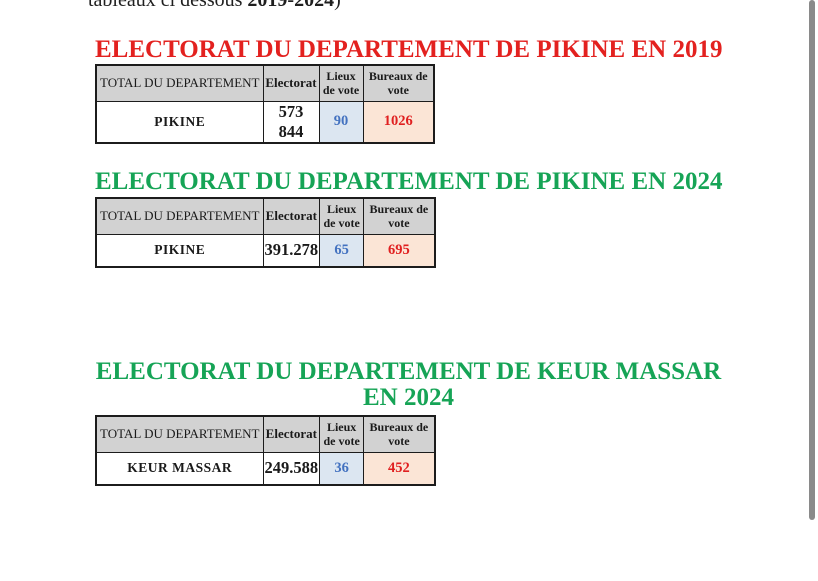 The width and height of the screenshot is (818, 581). I want to click on section-title-line1: ELECTORAT DU DEPARTEMENT DE KEUR MASSAR, so click(408, 371).